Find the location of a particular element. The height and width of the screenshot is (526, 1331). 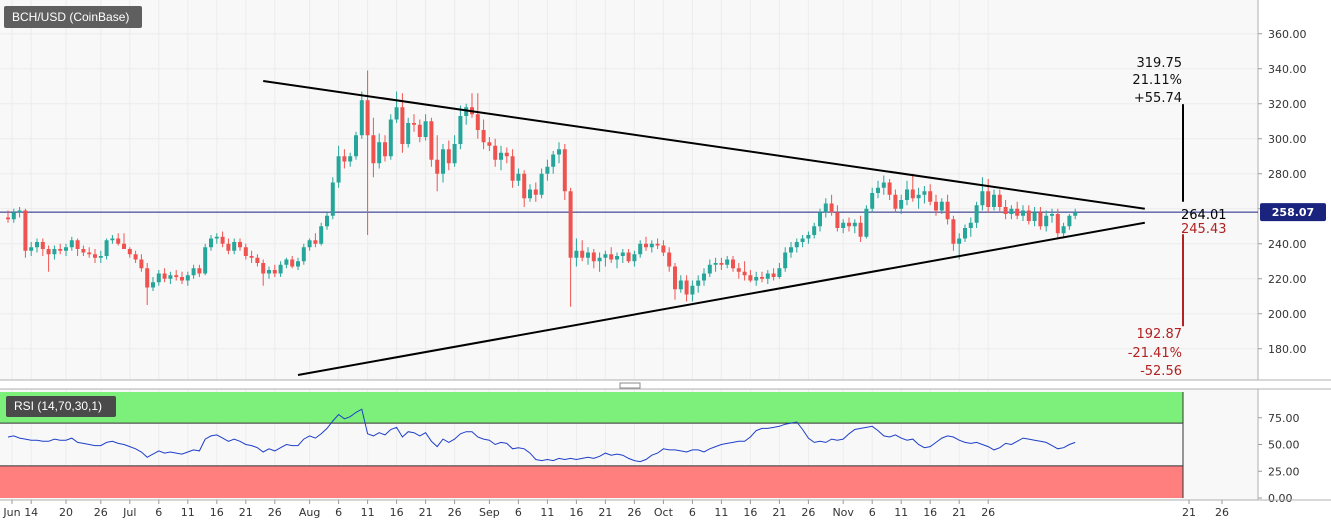

rsi-title: RSI (14,70,30,1) is located at coordinates (61, 406).